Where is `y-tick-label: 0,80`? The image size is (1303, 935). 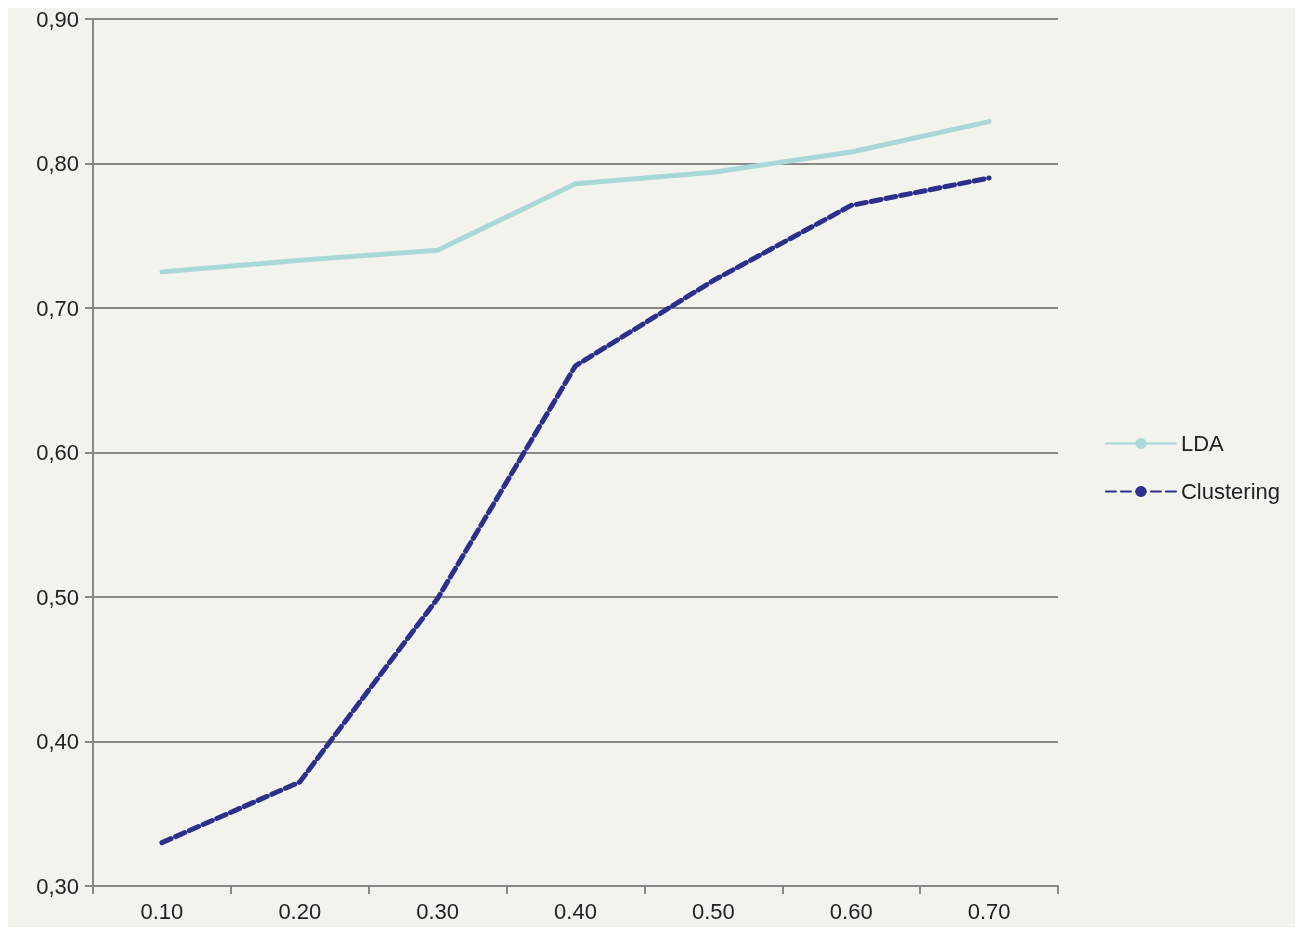 y-tick-label: 0,80 is located at coordinates (57, 163).